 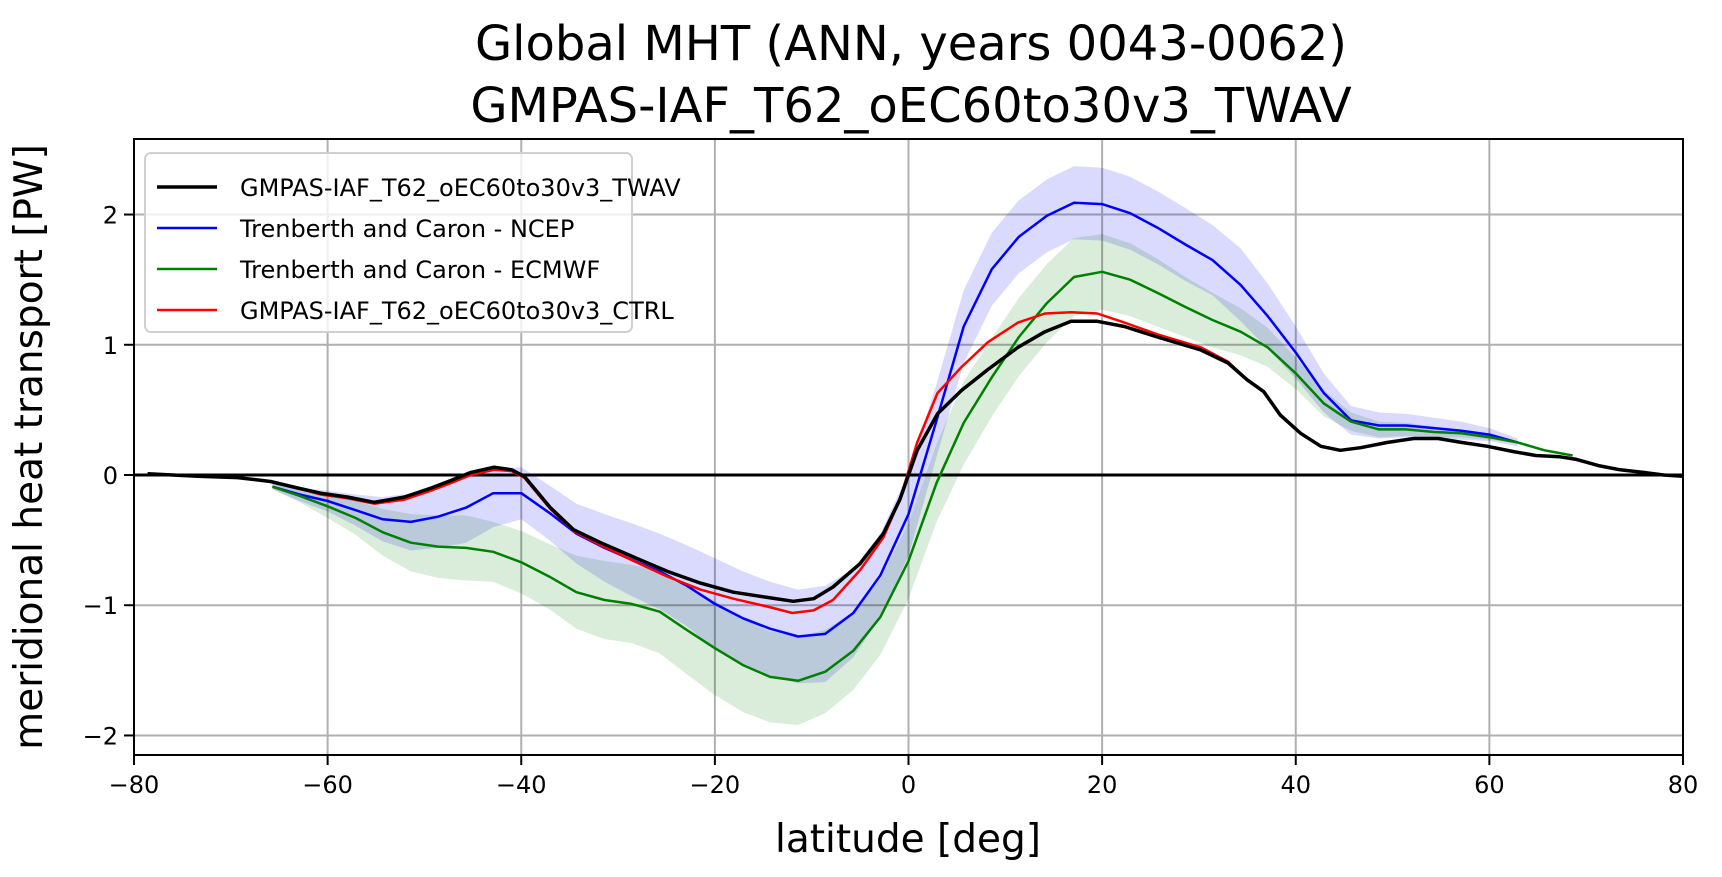 I want to click on x-axis-ticks: −80 −60 −40 −20 0 20 40 60 80, so click(x=904, y=777).